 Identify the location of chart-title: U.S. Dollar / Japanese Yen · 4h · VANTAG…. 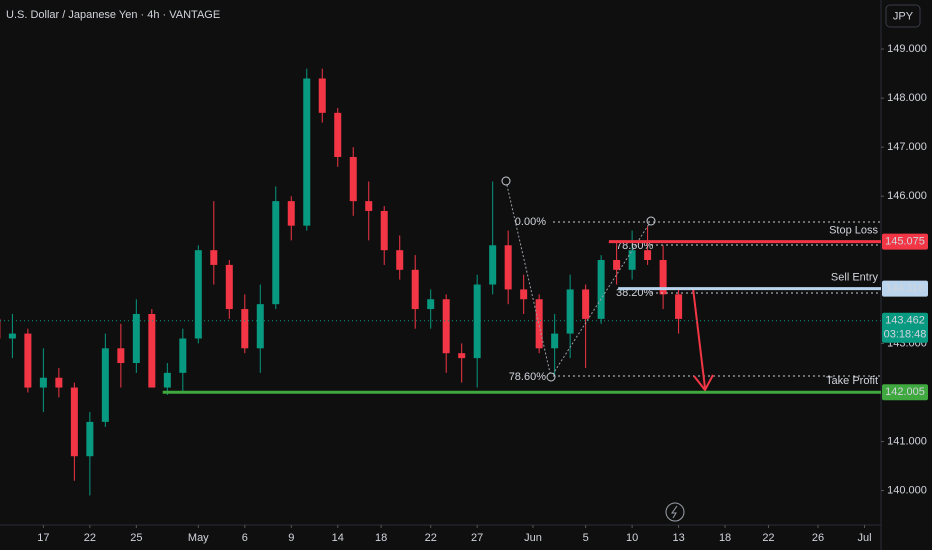
(113, 15).